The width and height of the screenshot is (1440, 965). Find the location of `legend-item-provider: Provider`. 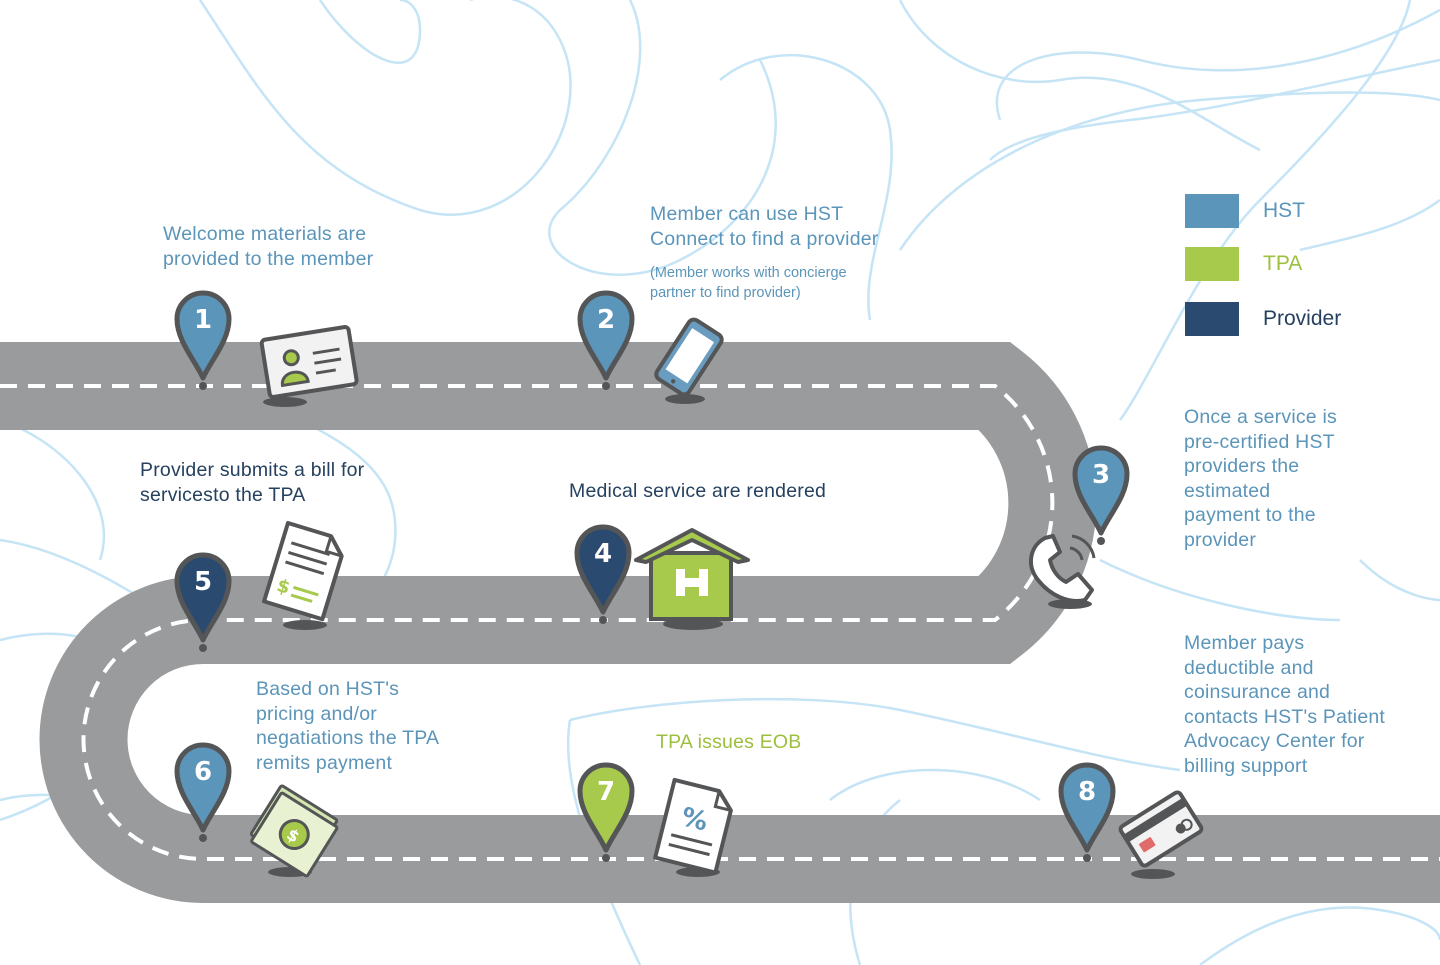

legend-item-provider: Provider is located at coordinates (1263, 319).